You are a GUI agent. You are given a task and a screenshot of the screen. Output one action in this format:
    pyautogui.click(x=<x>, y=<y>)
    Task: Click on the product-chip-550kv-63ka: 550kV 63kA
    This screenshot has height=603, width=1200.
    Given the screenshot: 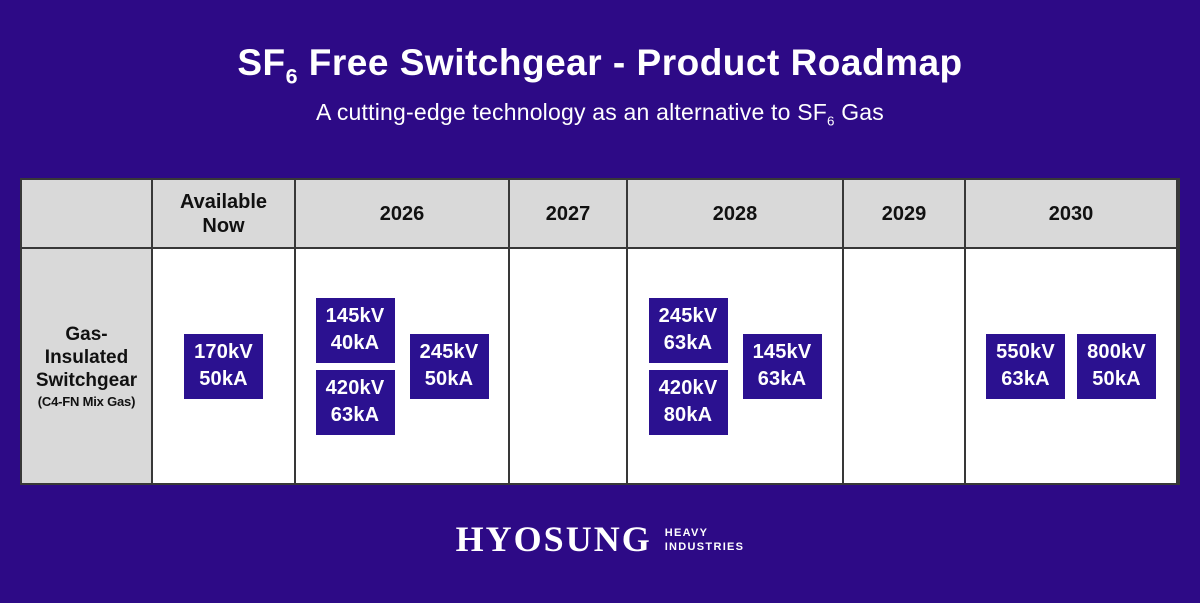 What is the action you would take?
    pyautogui.click(x=1025, y=366)
    